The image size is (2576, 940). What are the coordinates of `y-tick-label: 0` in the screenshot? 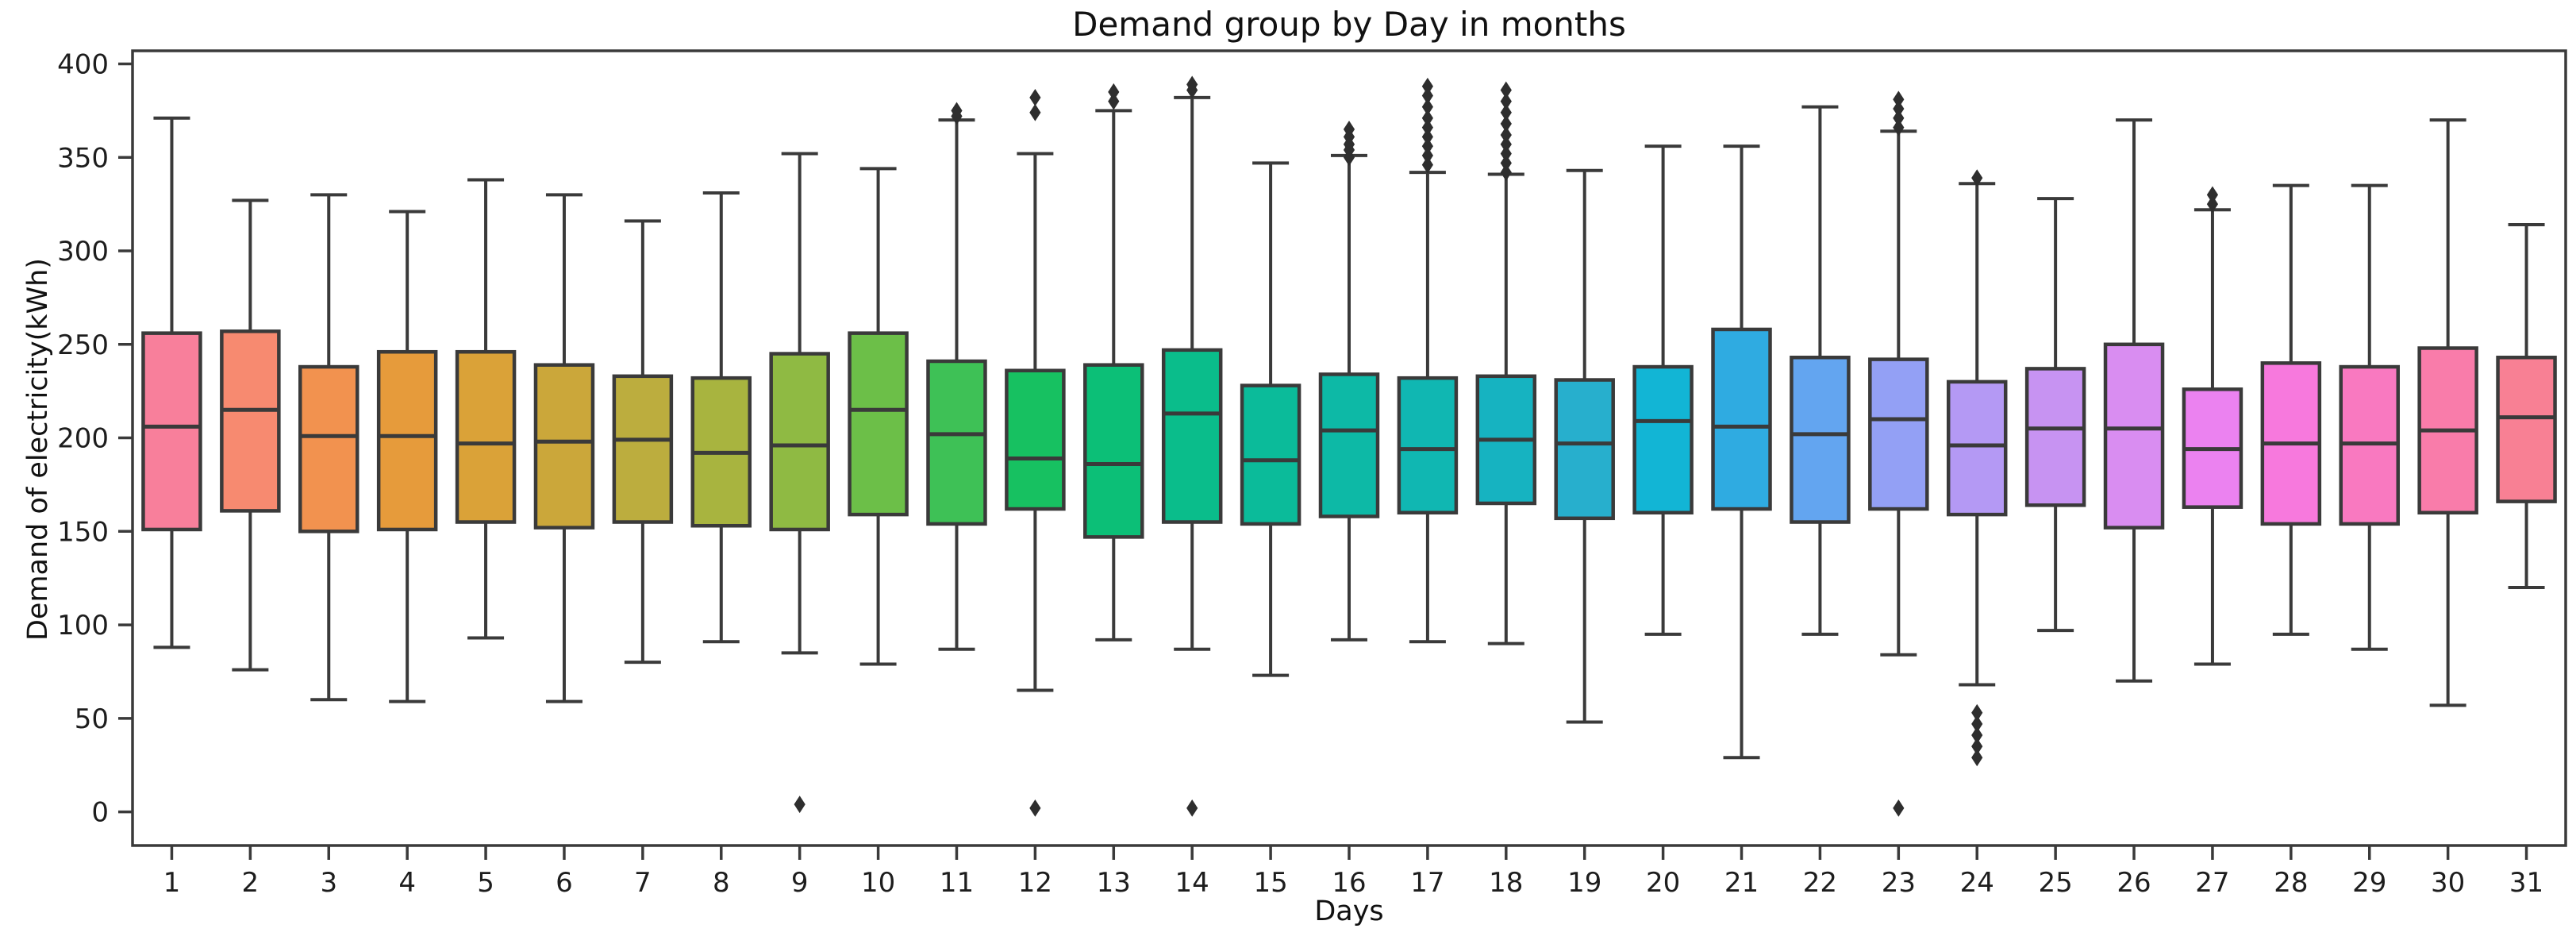 It's located at (100, 813).